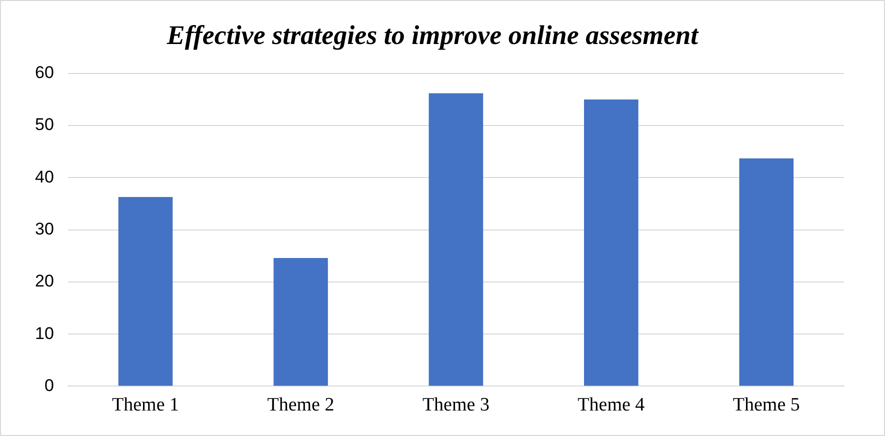 The height and width of the screenshot is (436, 885). I want to click on y-tick-label: 40, so click(44, 176).